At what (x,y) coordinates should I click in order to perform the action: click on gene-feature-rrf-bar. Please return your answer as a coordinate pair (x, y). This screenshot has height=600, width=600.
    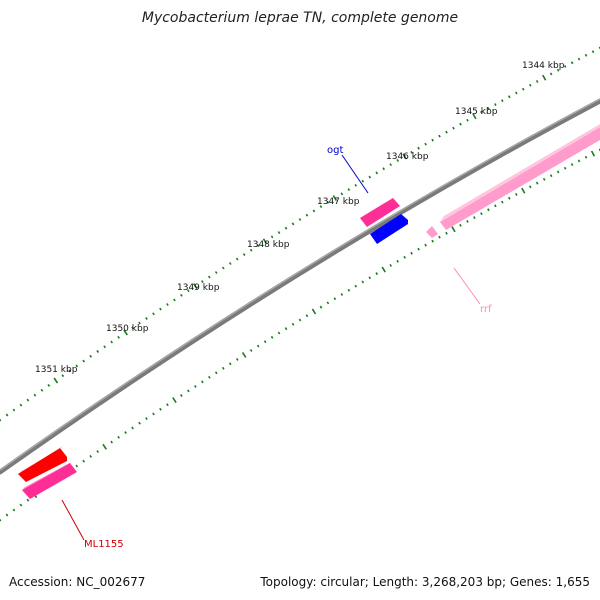
    Looking at the image, I should click on (520, 177).